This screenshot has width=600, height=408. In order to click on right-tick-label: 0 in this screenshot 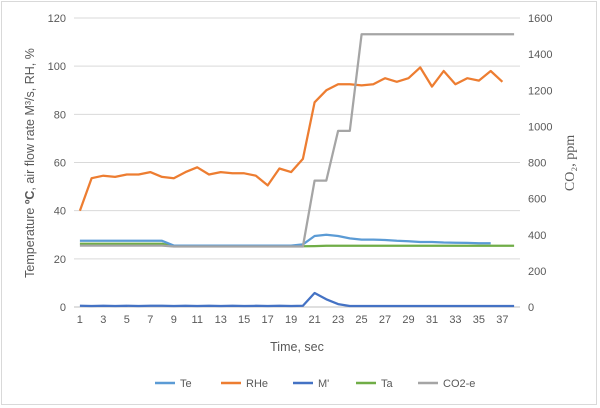, I will do `click(531, 308)`.